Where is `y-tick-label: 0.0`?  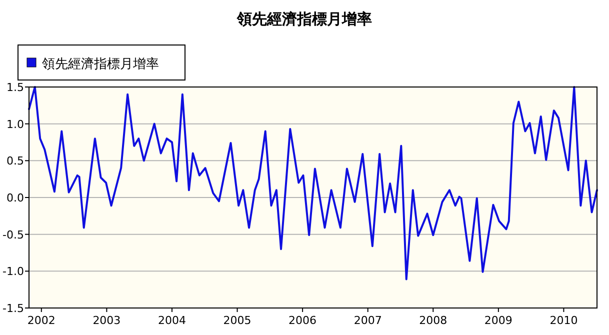 y-tick-label: 0.0 is located at coordinates (15, 198).